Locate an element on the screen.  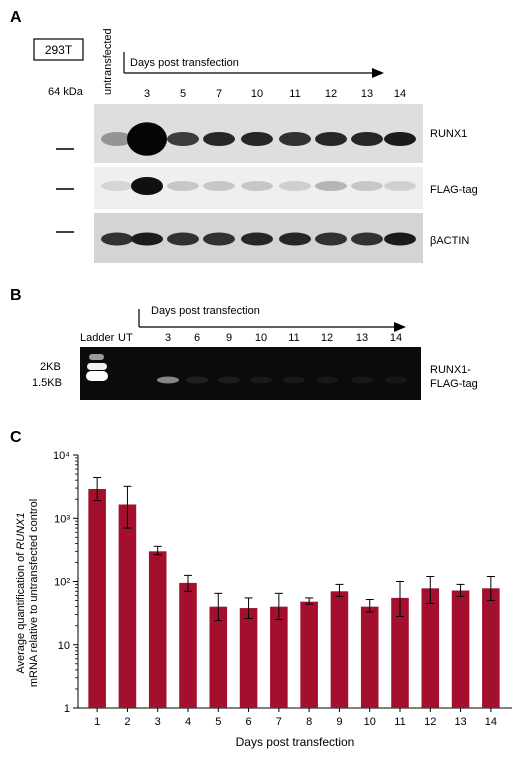
lane-label: 7 is located at coordinates (219, 94).